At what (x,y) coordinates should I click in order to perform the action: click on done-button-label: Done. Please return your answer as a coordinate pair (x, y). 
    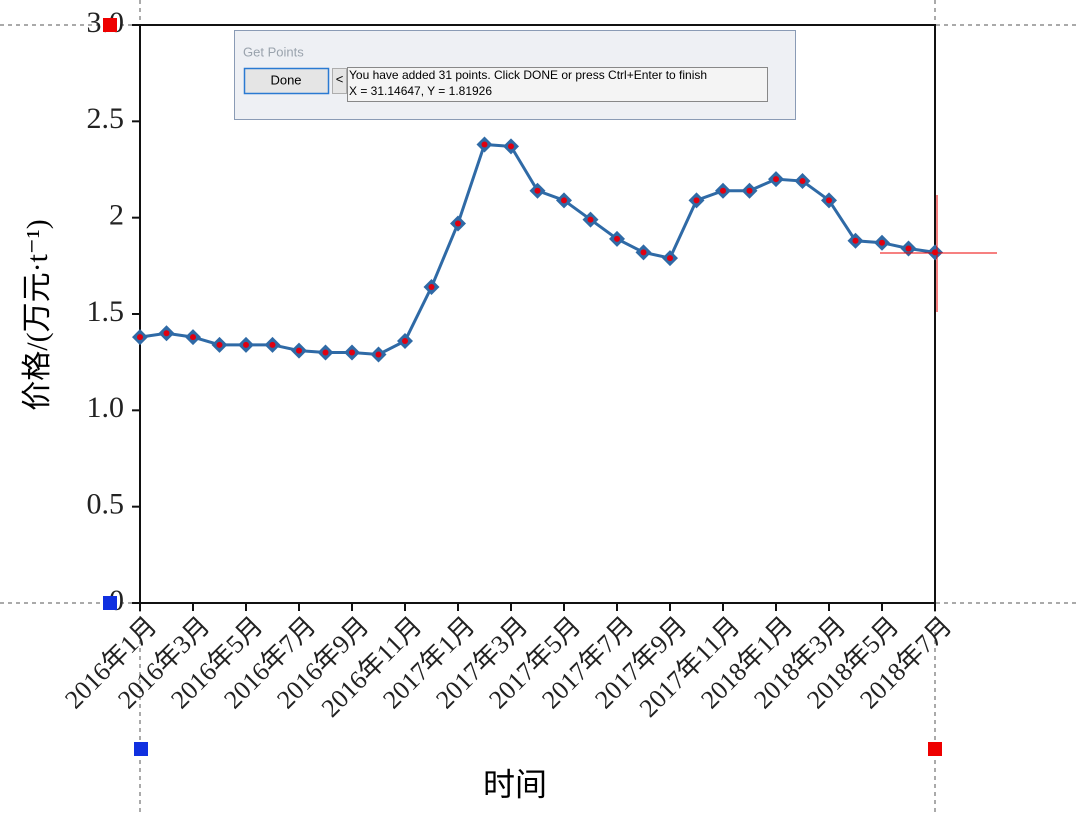
    Looking at the image, I should click on (285, 79).